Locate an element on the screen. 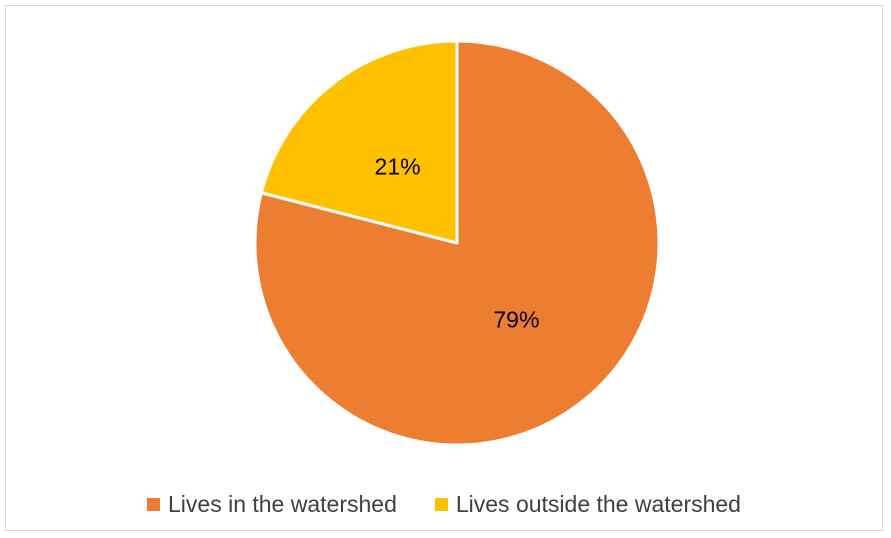  legend-swatch-lives-in is located at coordinates (153, 504).